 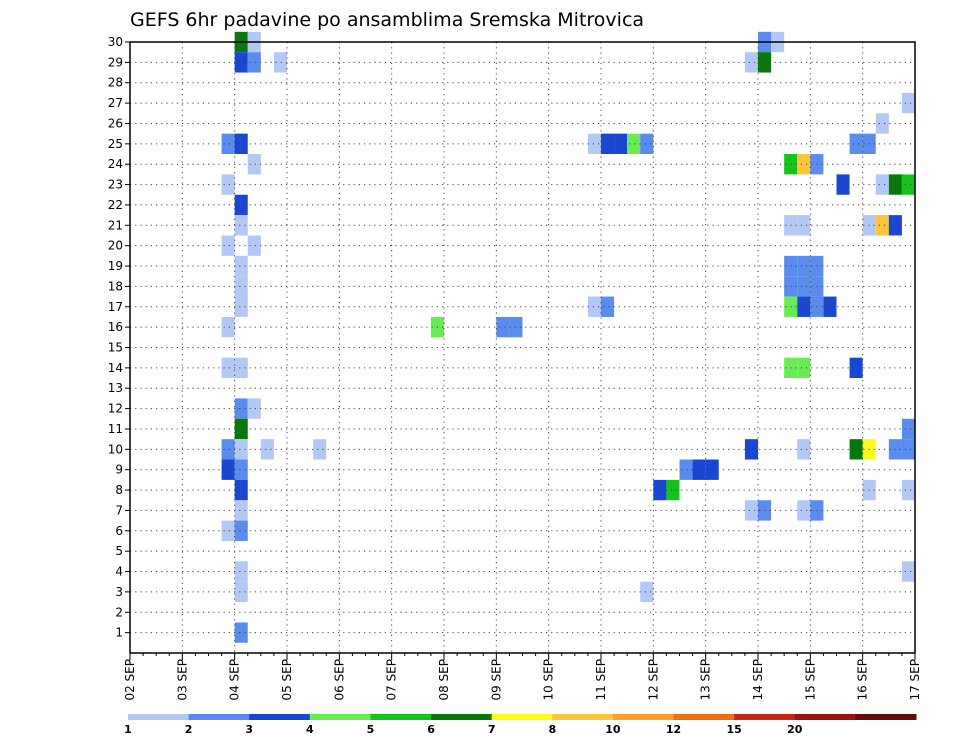 What do you see at coordinates (119, 490) in the screenshot?
I see `y-tick-label: 8` at bounding box center [119, 490].